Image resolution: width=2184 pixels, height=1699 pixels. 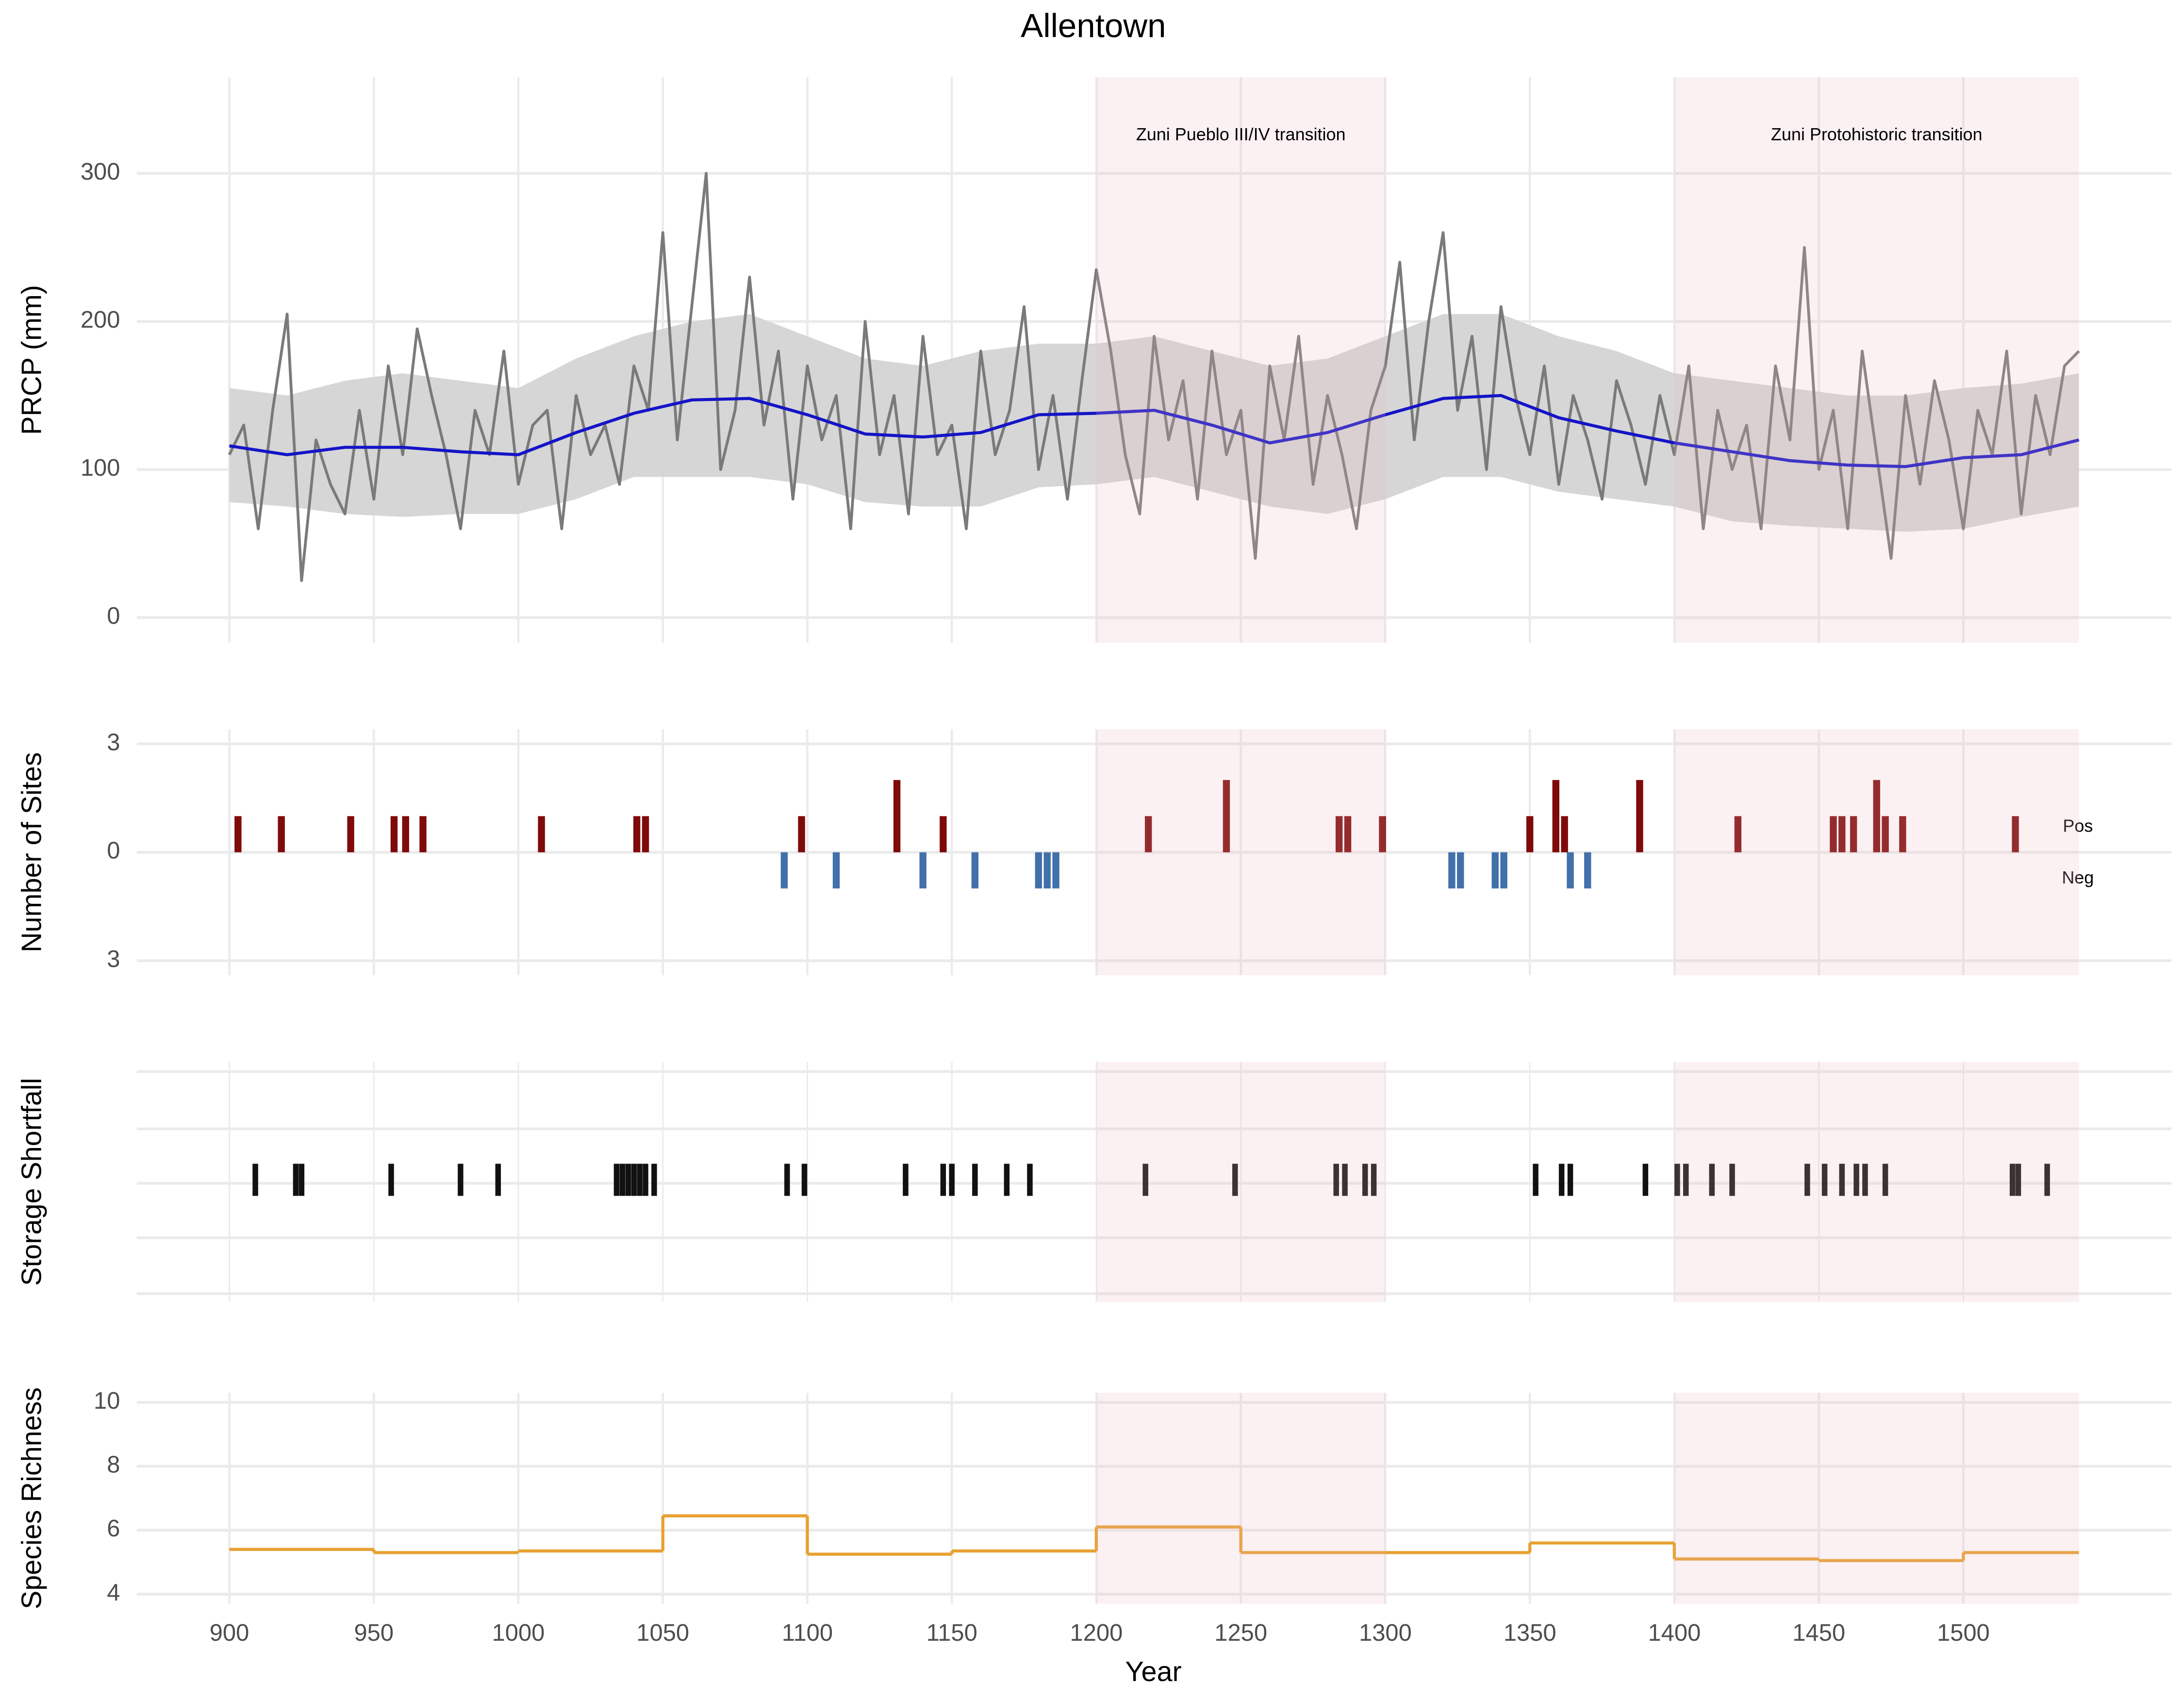 I want to click on x-tick-label: 1400, so click(x=1674, y=1633).